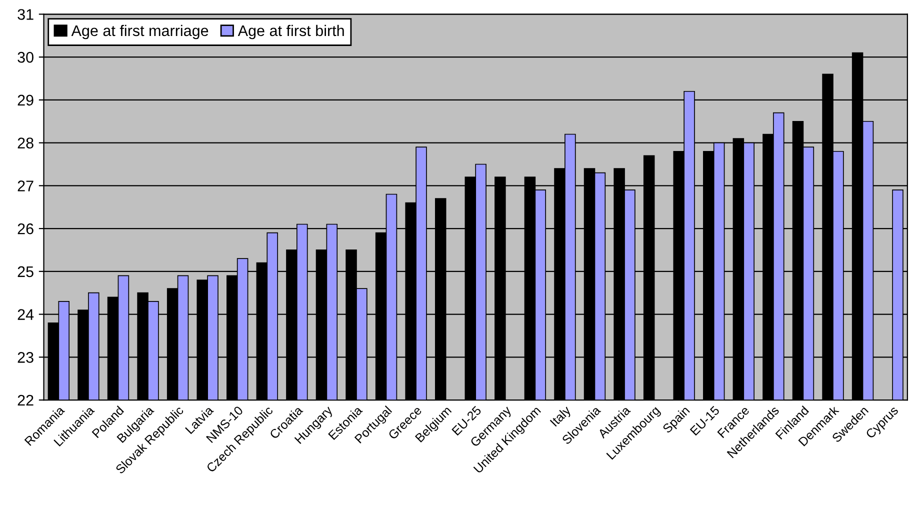 The width and height of the screenshot is (912, 507). I want to click on y-tick-label: 25, so click(26, 272).